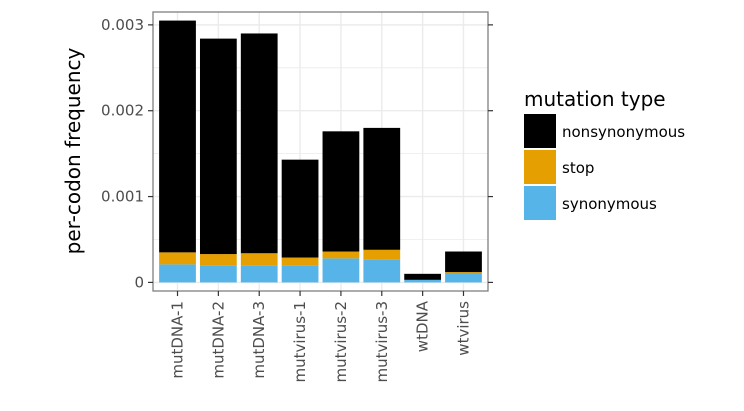 This screenshot has width=744, height=411. Describe the element at coordinates (463, 277) in the screenshot. I see `bar-synonymous-wtvirus` at that location.